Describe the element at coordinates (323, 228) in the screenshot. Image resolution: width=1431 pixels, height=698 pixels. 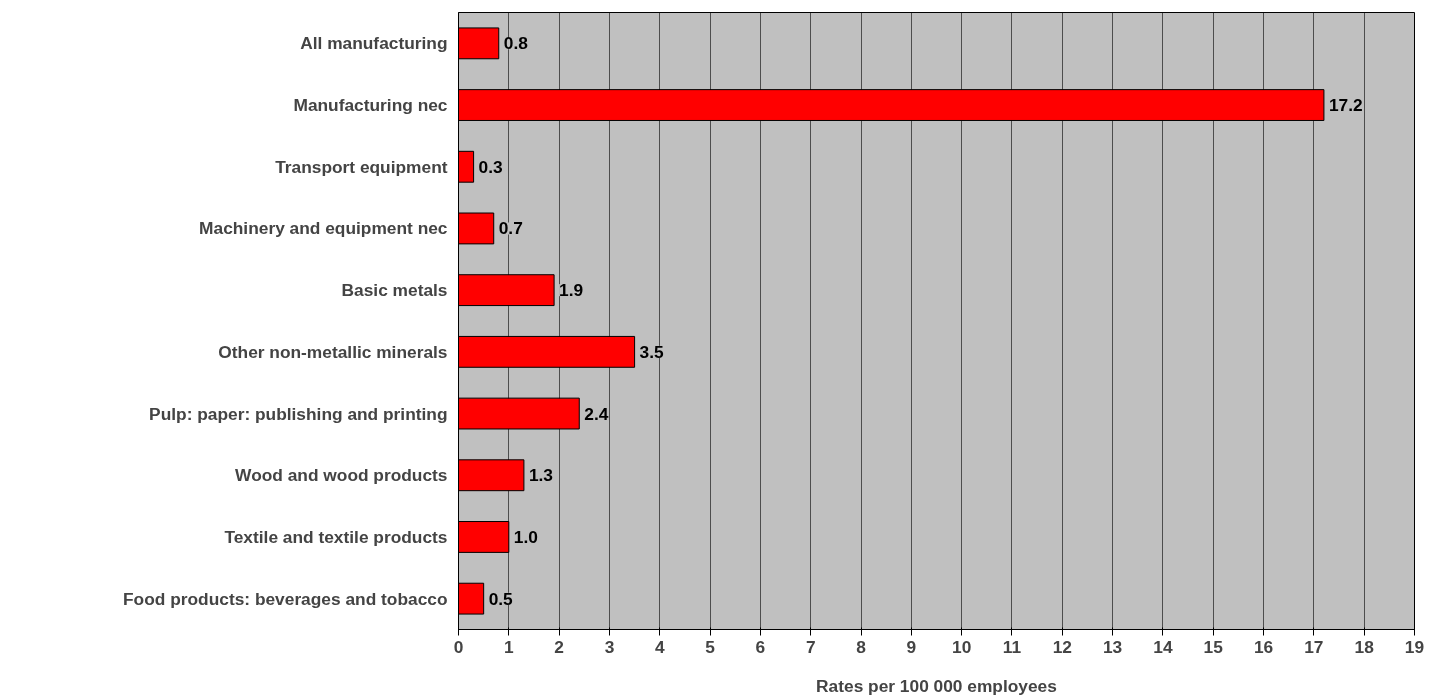
I see `y-tick-label: Machinery and equipment nec` at that location.